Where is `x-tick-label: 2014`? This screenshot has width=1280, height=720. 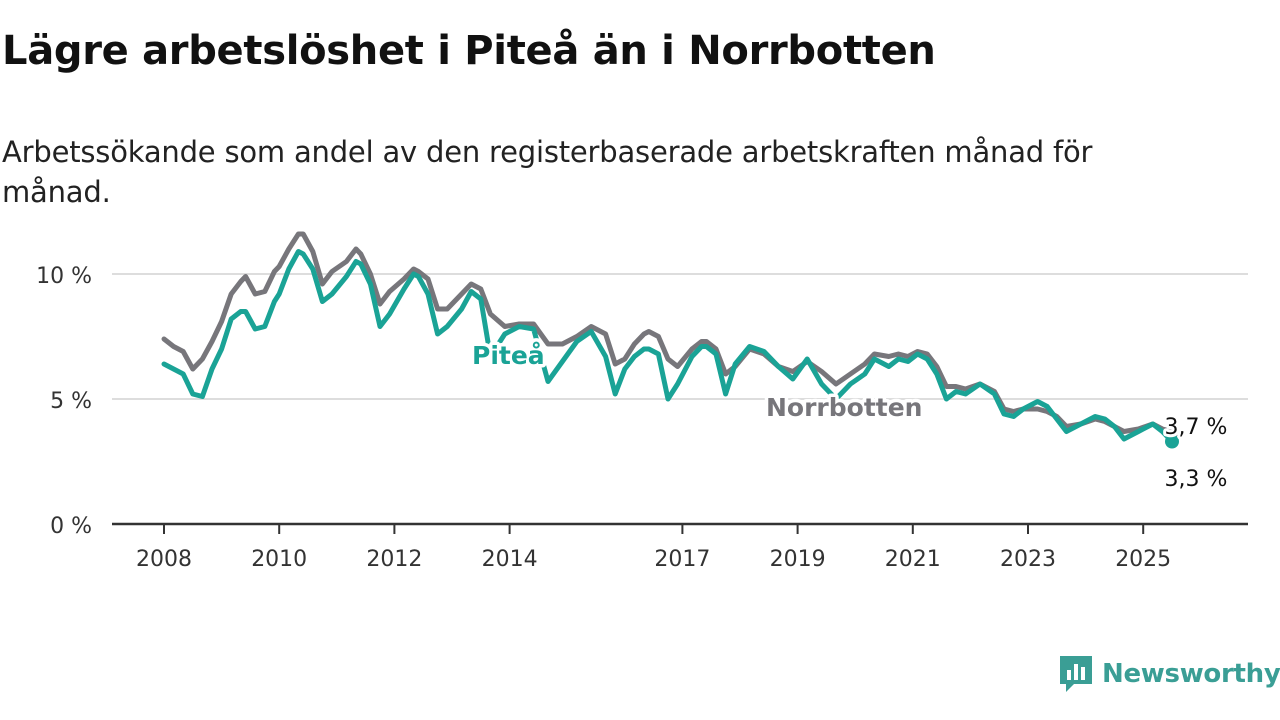 x-tick-label: 2014 is located at coordinates (510, 559).